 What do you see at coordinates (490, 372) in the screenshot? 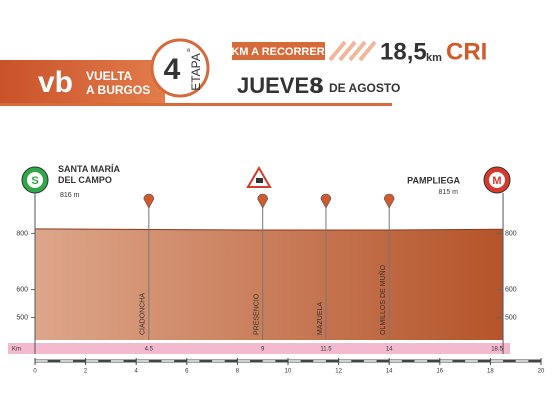
I see `x-tick-label: 18` at bounding box center [490, 372].